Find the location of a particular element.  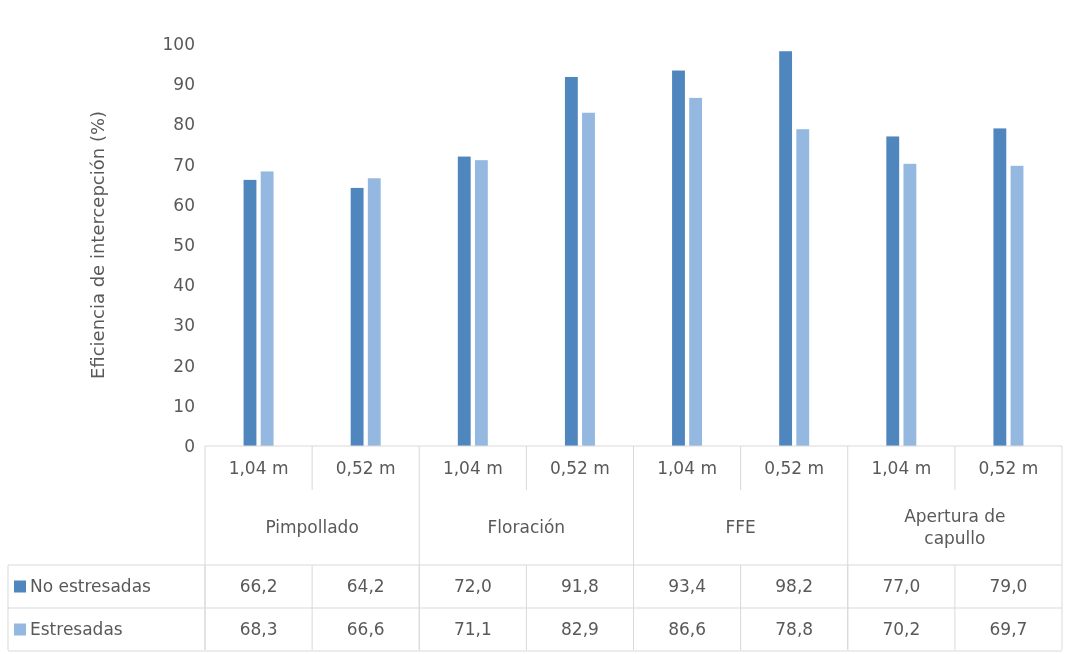

text: Pimpollado is located at coordinates (312, 527).